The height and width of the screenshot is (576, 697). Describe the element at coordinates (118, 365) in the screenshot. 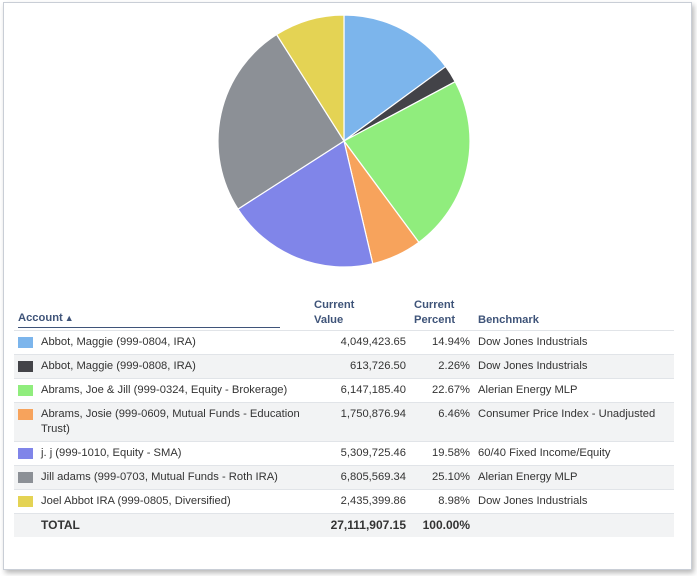

I see `account-name: Abbot, Maggie (999-0808, IRA)` at that location.